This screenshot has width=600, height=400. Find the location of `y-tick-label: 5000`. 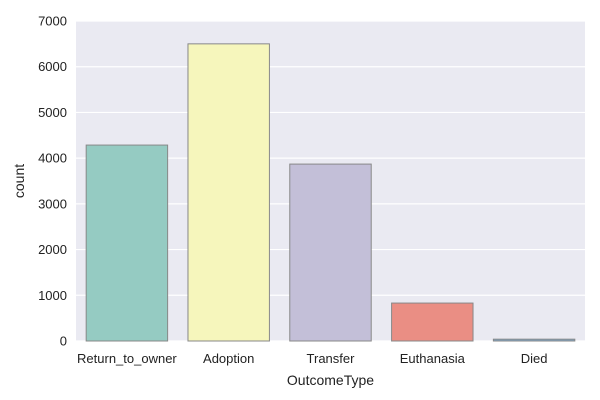

y-tick-label: 5000 is located at coordinates (52, 112).